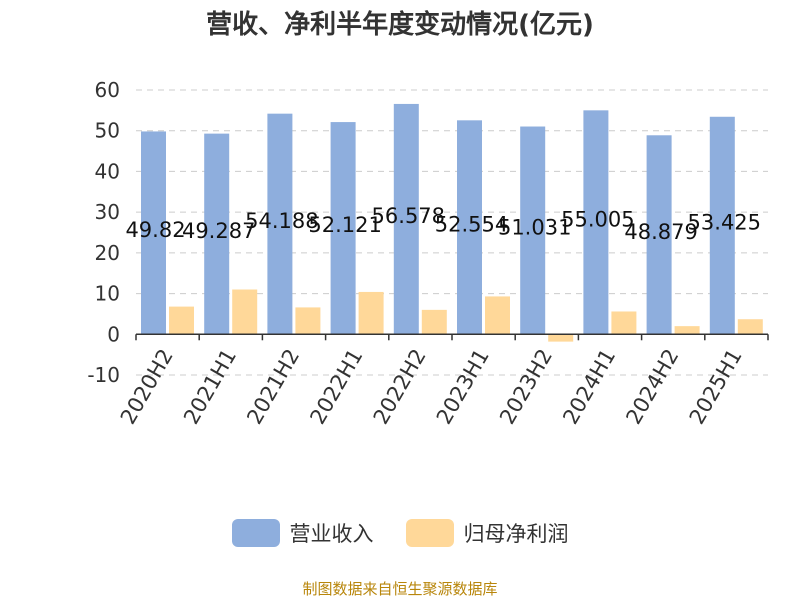  What do you see at coordinates (255, 533) in the screenshot?
I see `legend-swatch-revenue` at bounding box center [255, 533].